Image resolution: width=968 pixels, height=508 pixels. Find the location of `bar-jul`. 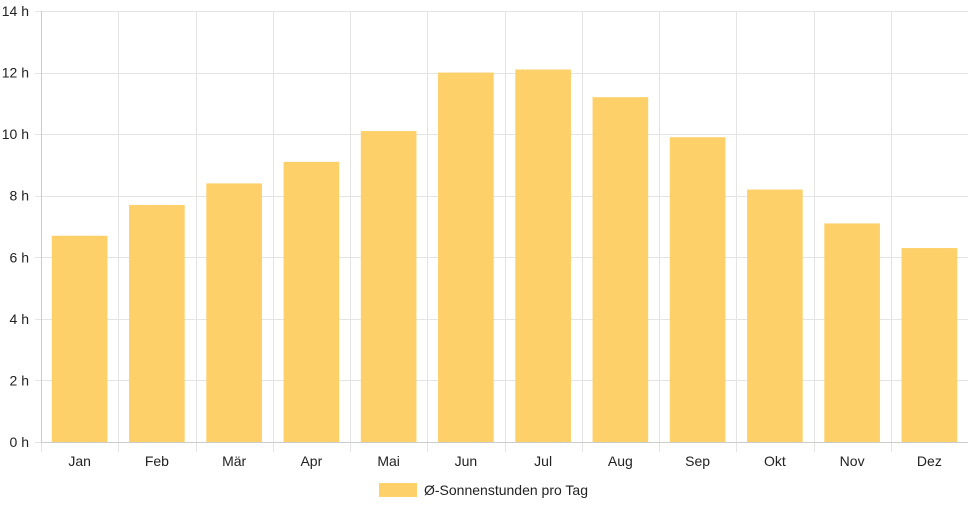

bar-jul is located at coordinates (543, 255).